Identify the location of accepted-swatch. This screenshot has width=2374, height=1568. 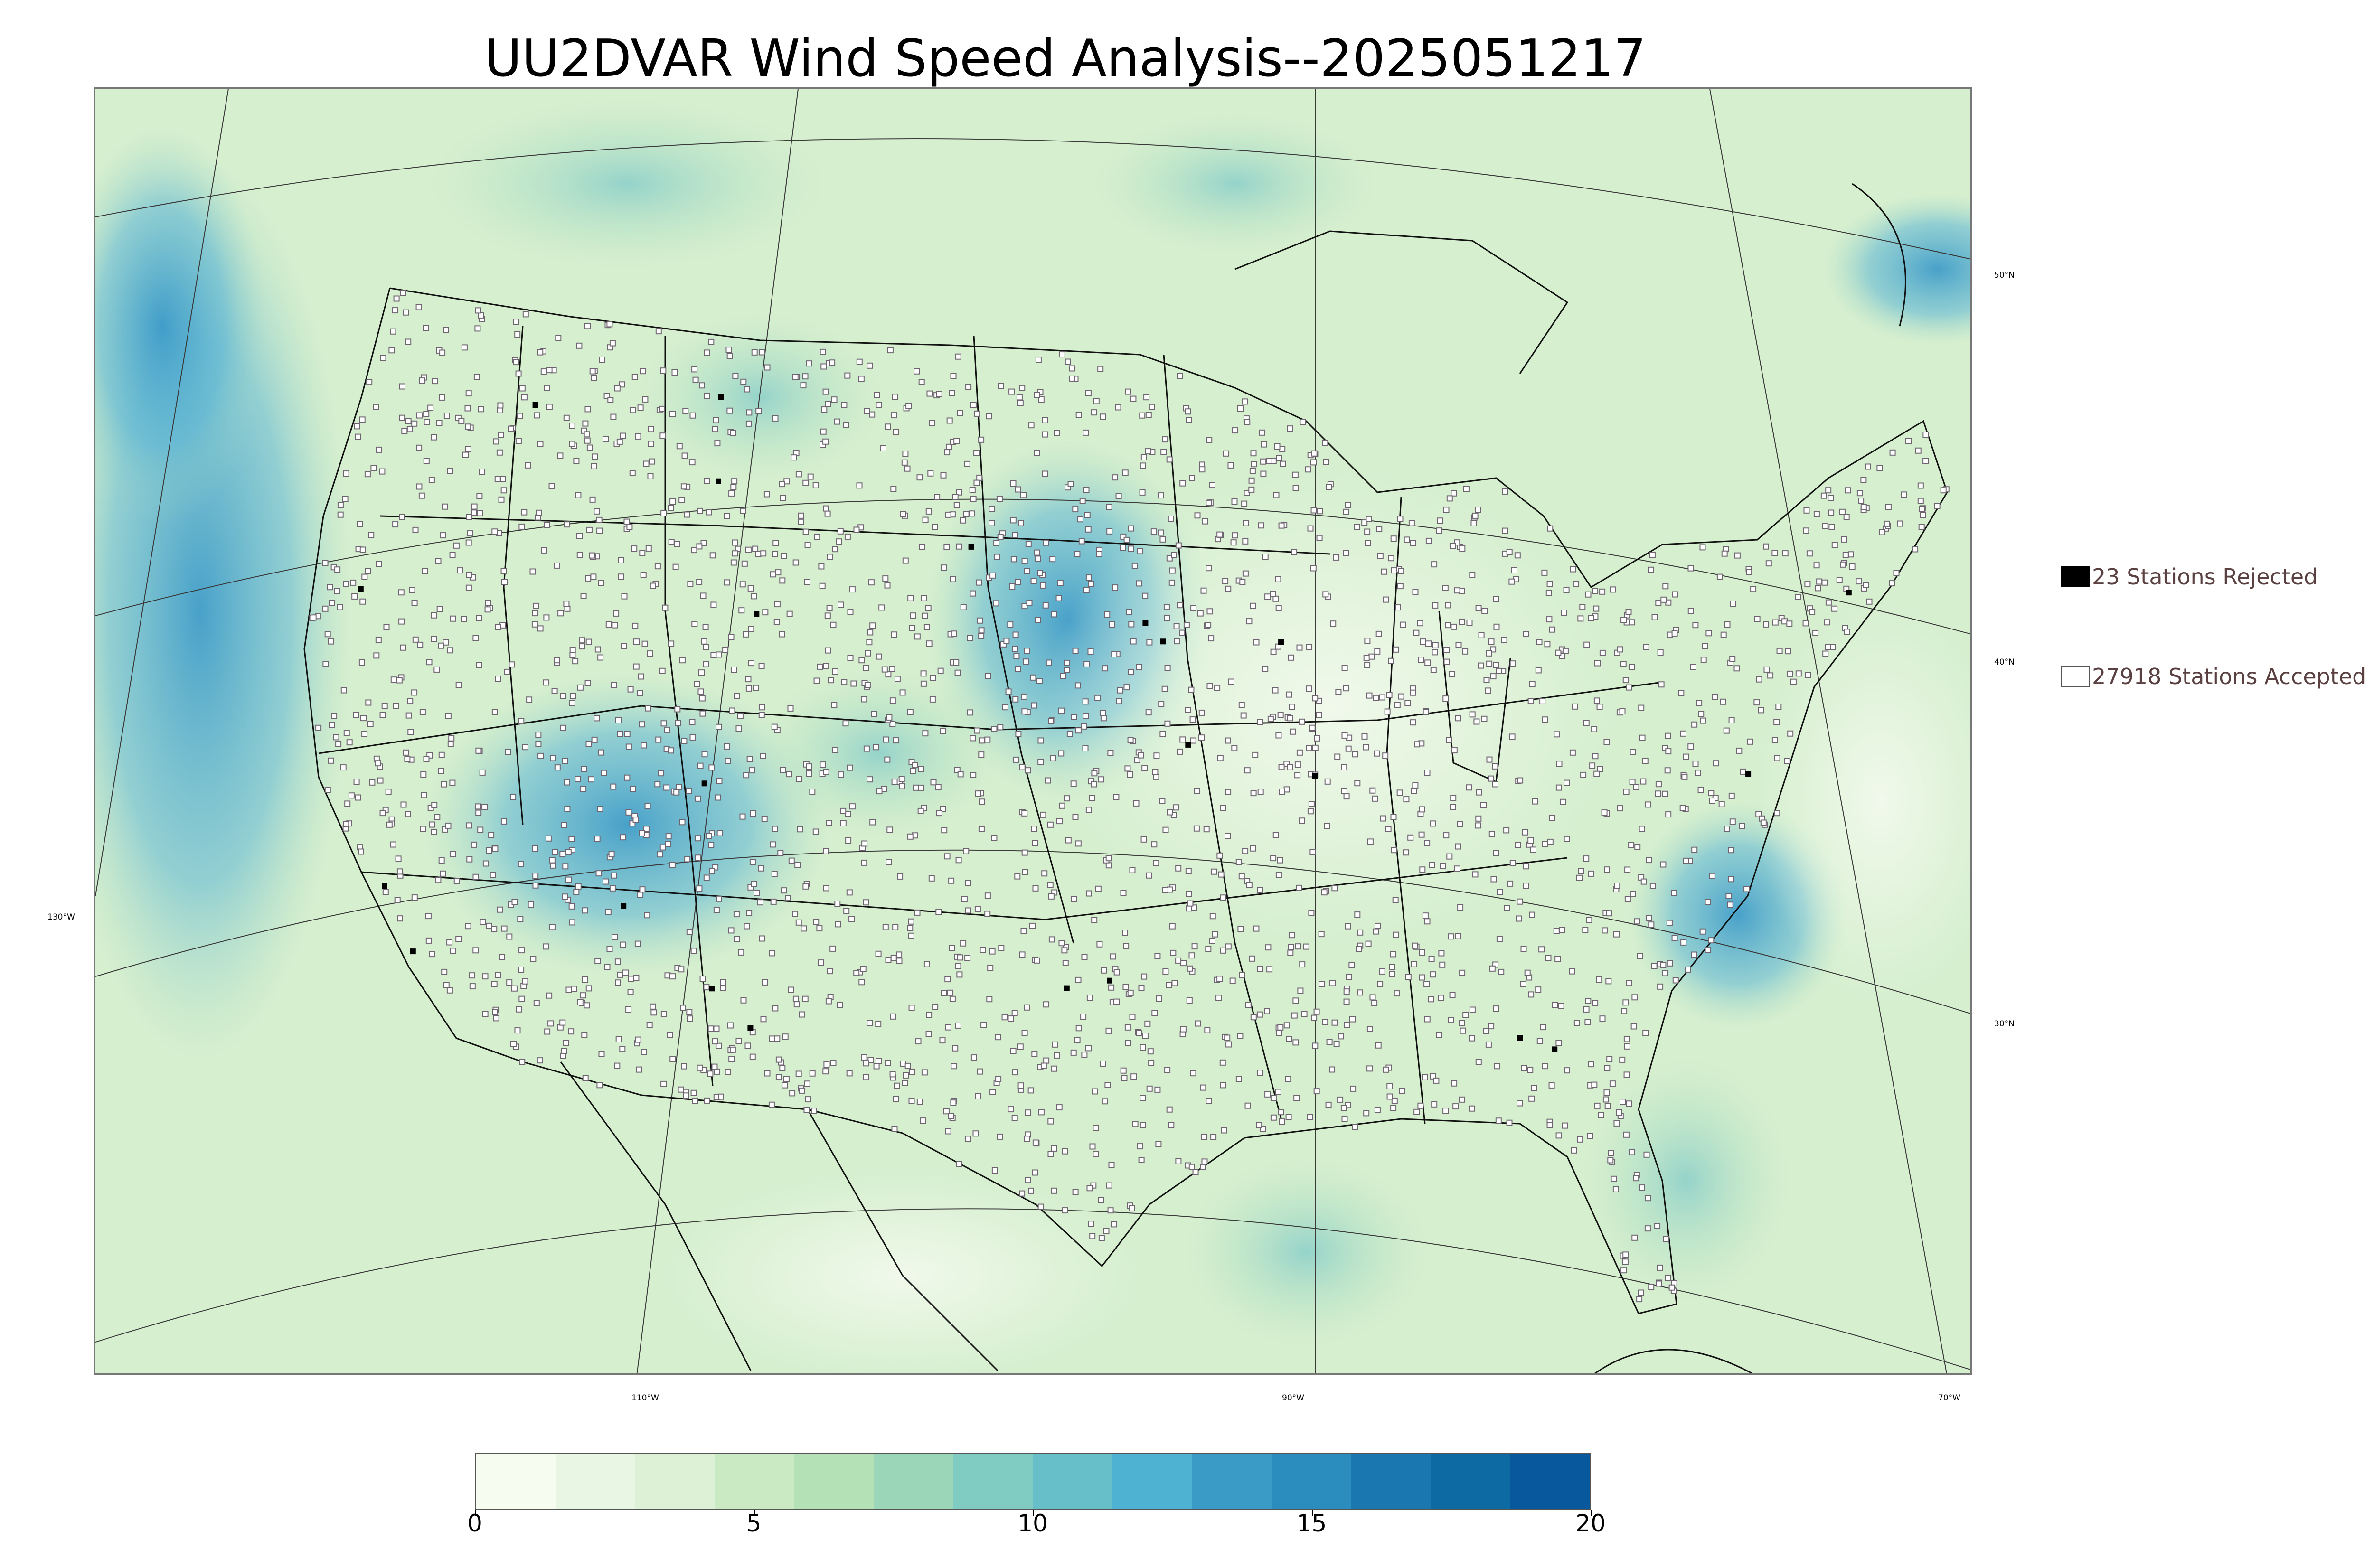
(2075, 676).